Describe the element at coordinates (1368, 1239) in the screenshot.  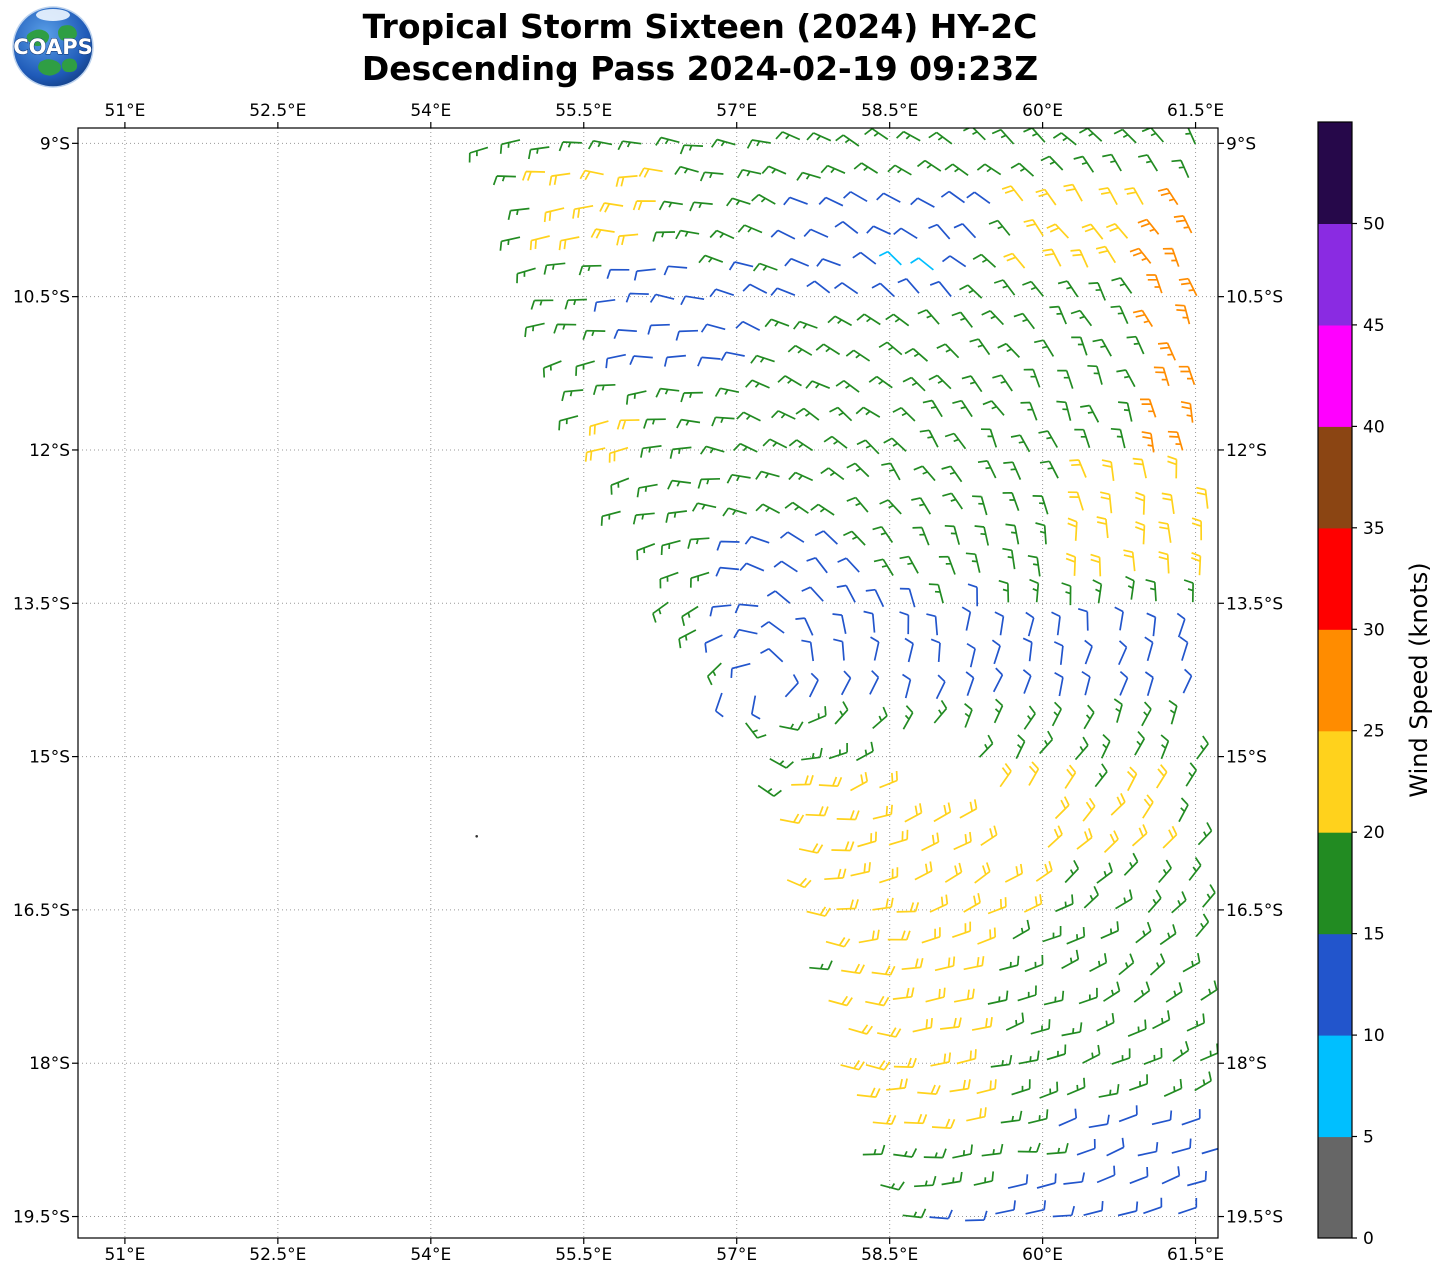
I see `colorbar-tick-label: 0` at that location.